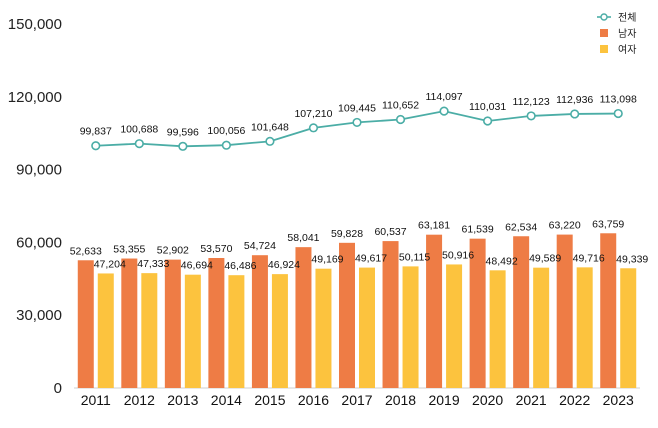 The image size is (658, 428). What do you see at coordinates (531, 102) in the screenshot?
I see `line-label-total: 112,123` at bounding box center [531, 102].